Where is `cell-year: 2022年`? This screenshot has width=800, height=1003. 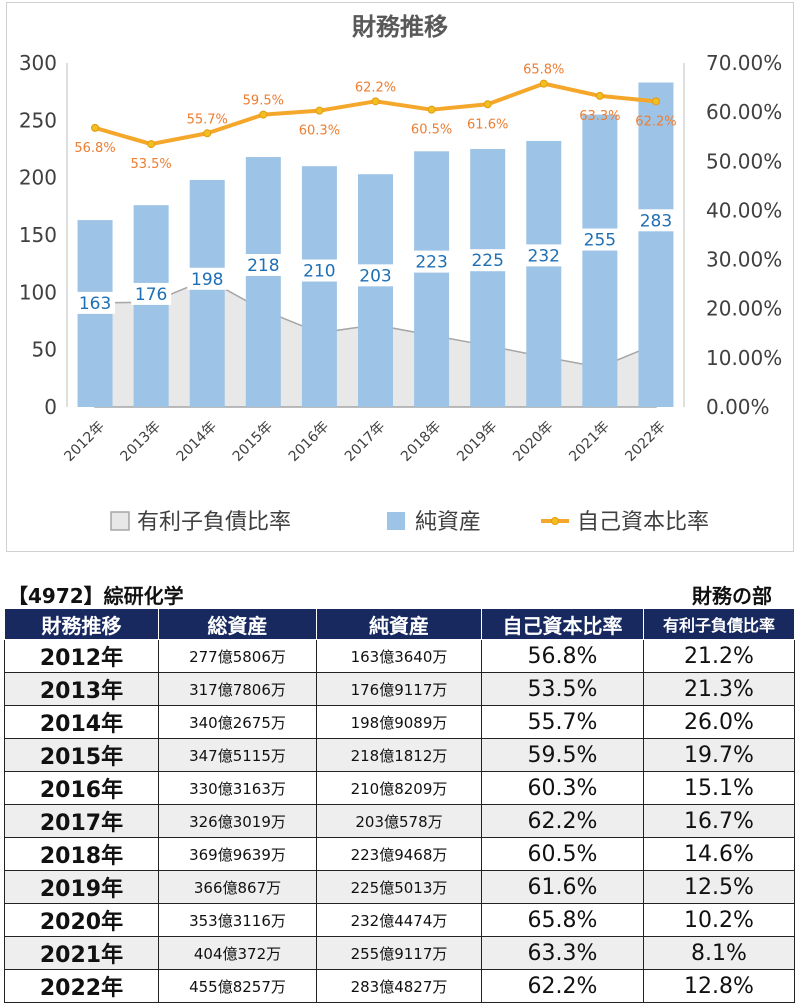 cell-year: 2022年 is located at coordinates (81, 986).